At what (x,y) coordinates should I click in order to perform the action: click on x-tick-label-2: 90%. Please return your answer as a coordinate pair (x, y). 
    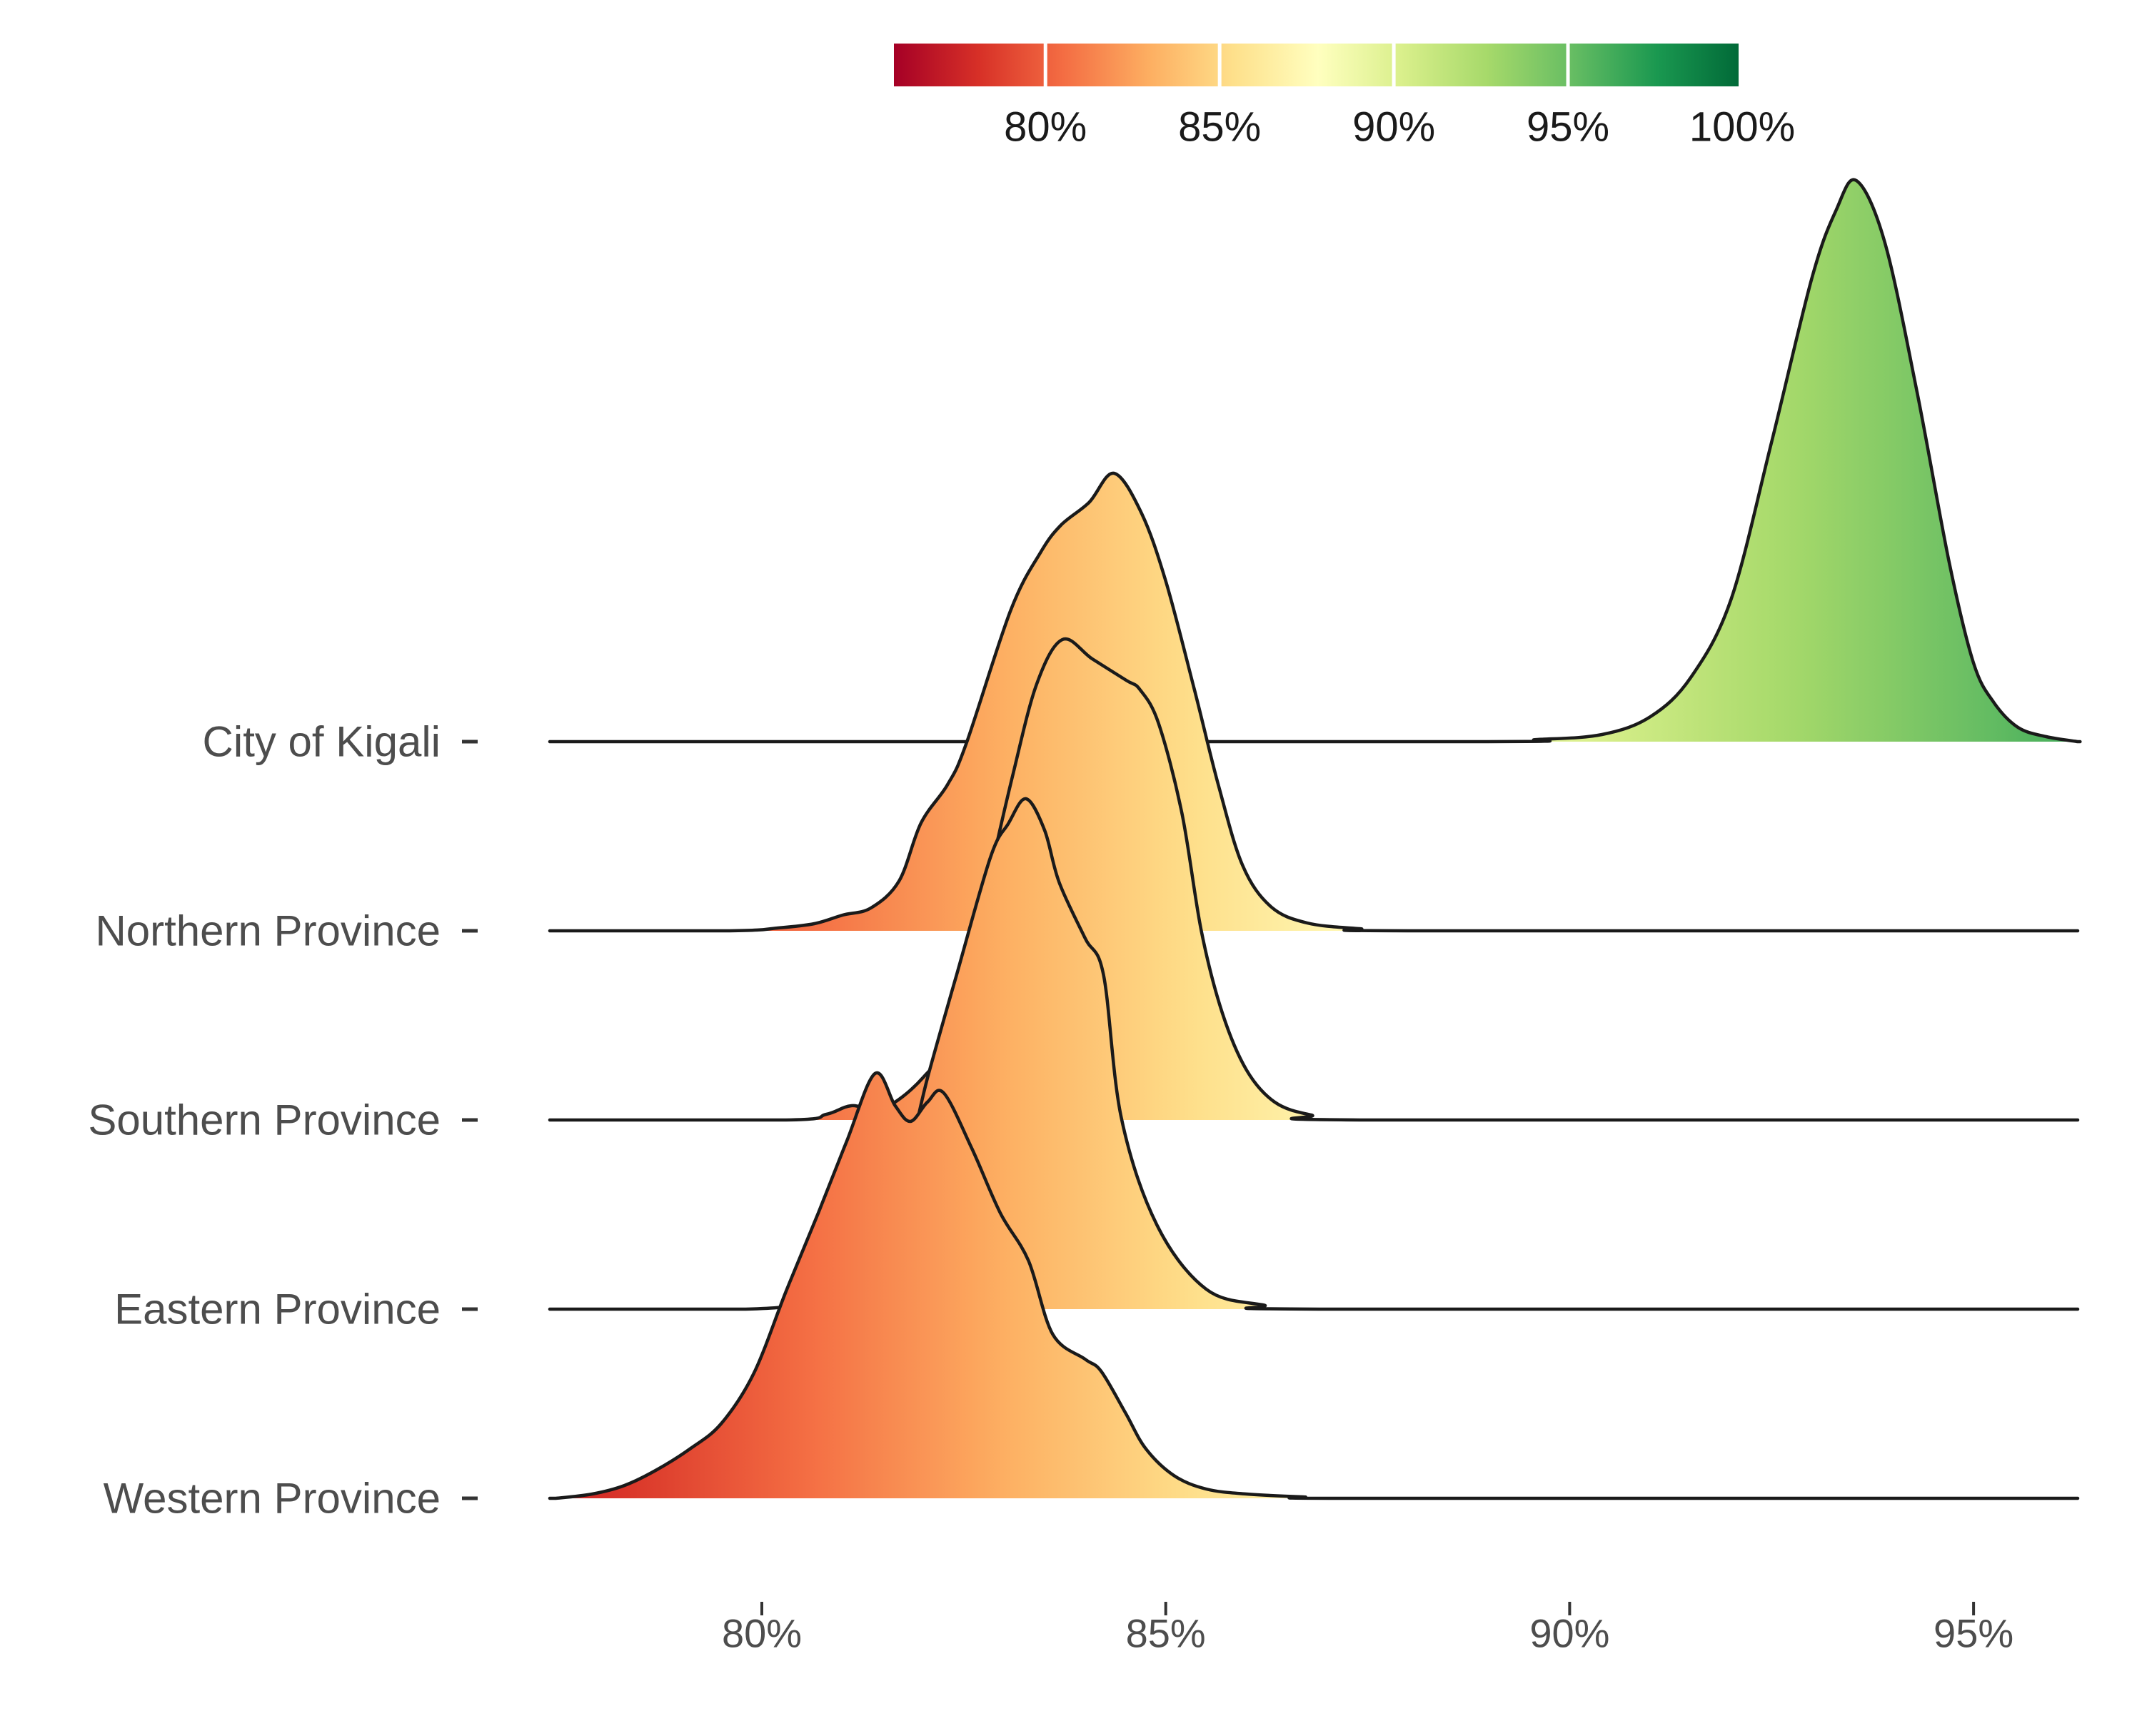
    Looking at the image, I should click on (1569, 1633).